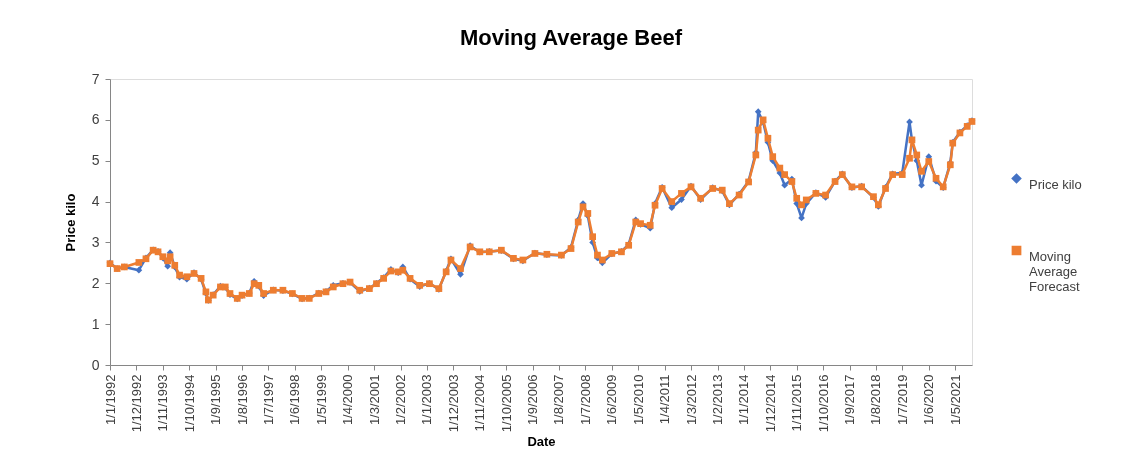 The width and height of the screenshot is (1135, 465). What do you see at coordinates (902, 400) in the screenshot?
I see `x-tick-label: 1/7/2019` at bounding box center [902, 400].